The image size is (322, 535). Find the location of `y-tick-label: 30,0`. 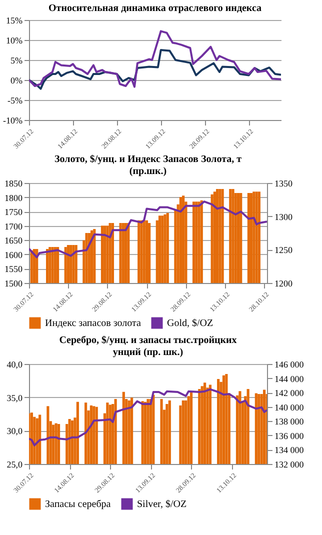

y-tick-label: 30,0 is located at coordinates (14, 431).